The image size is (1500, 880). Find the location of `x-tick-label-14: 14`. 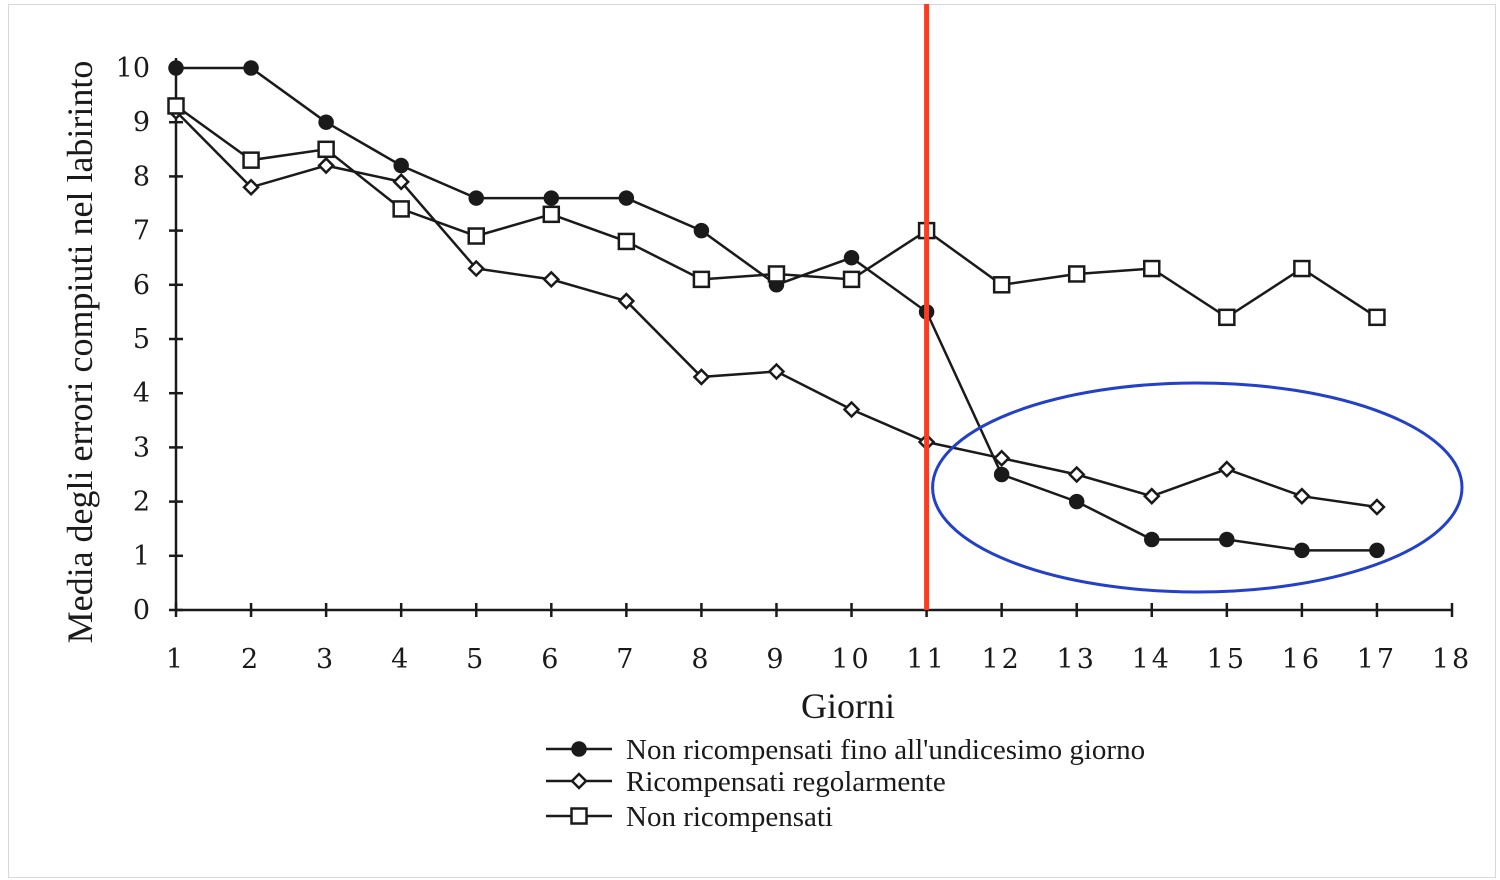

x-tick-label-14: 14 is located at coordinates (1152, 659).